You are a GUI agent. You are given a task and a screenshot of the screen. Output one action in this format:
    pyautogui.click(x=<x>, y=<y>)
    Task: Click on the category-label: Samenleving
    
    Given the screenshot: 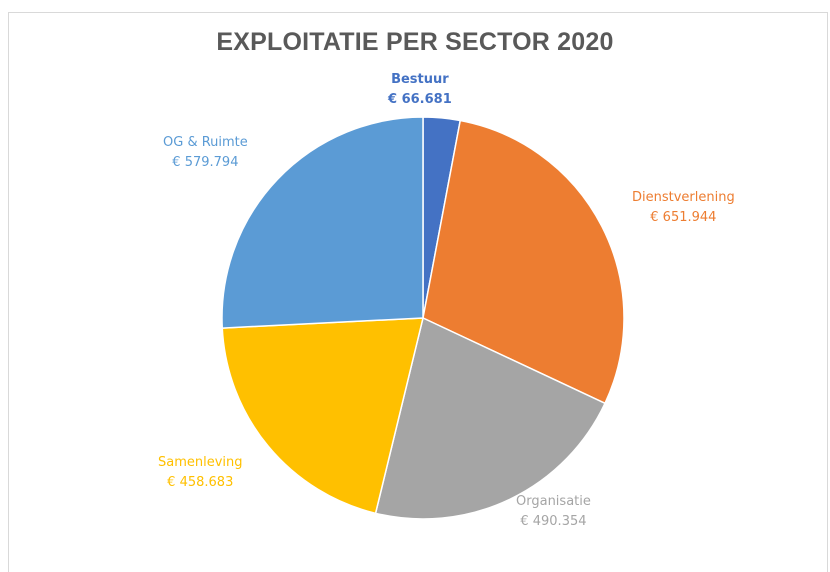 What is the action you would take?
    pyautogui.click(x=200, y=462)
    